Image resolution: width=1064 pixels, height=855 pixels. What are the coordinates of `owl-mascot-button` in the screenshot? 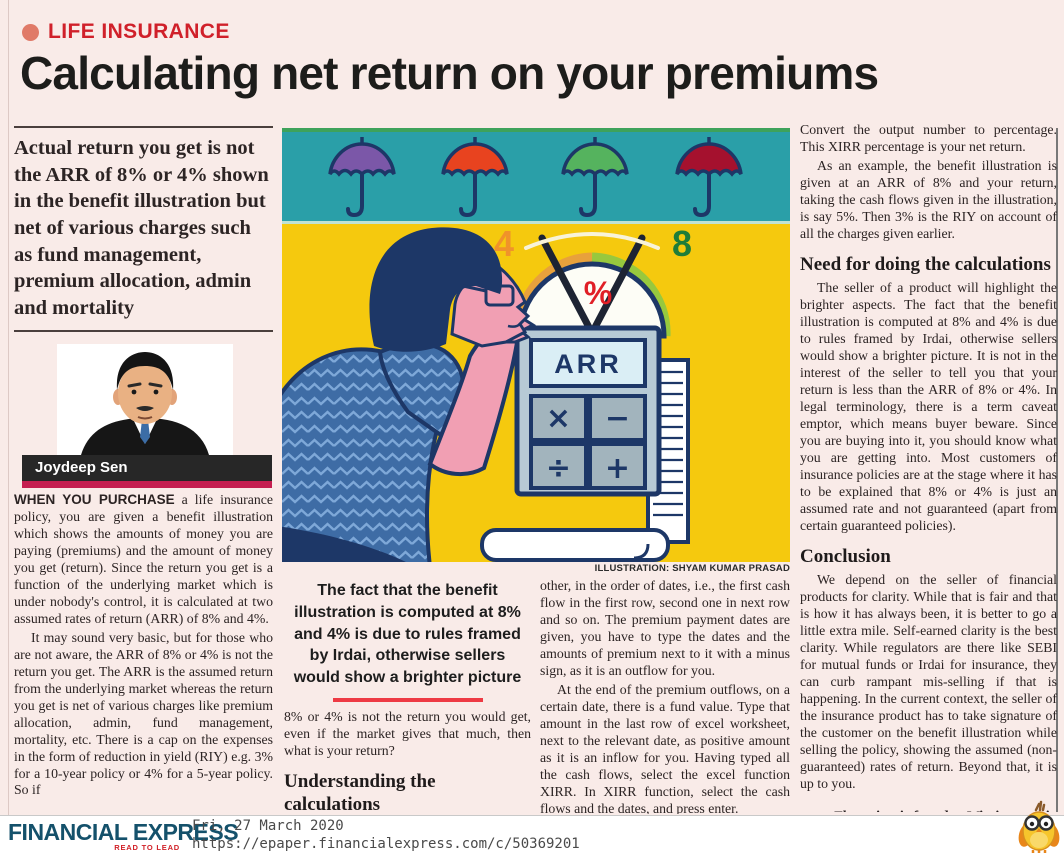 It's located at (1039, 825).